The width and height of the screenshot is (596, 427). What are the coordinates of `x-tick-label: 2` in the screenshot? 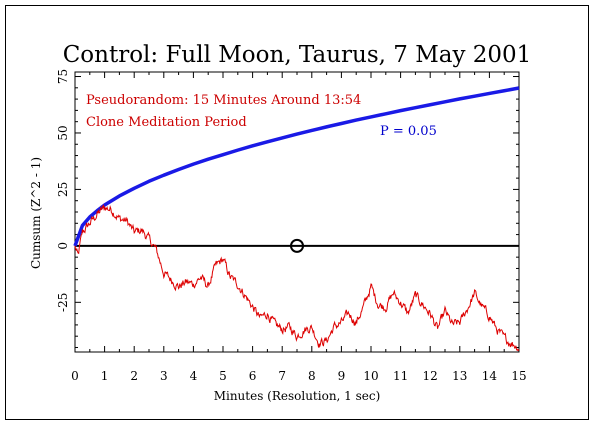 It's located at (134, 376).